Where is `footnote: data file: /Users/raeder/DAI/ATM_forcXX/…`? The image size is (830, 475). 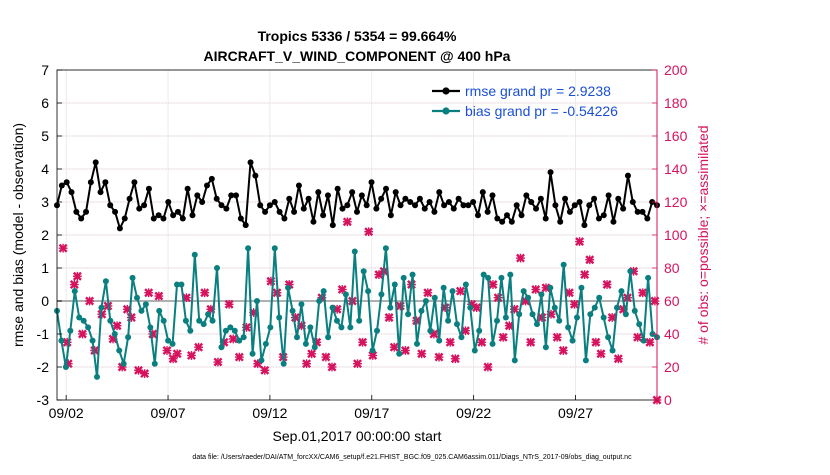 footnote: data file: /Users/raeder/DAI/ATM_forcXX/… is located at coordinates (412, 457).